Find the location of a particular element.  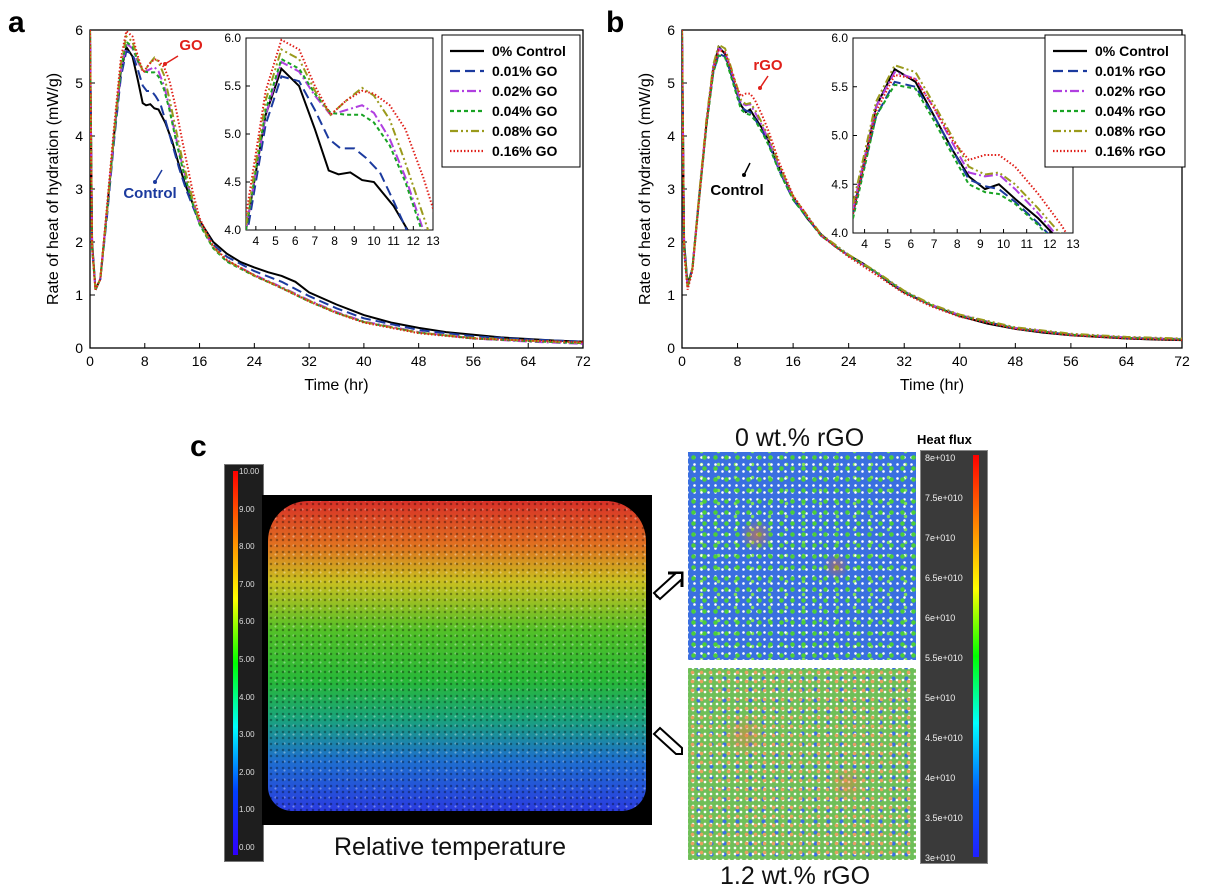

x-tick-label: 72 is located at coordinates (1182, 361).